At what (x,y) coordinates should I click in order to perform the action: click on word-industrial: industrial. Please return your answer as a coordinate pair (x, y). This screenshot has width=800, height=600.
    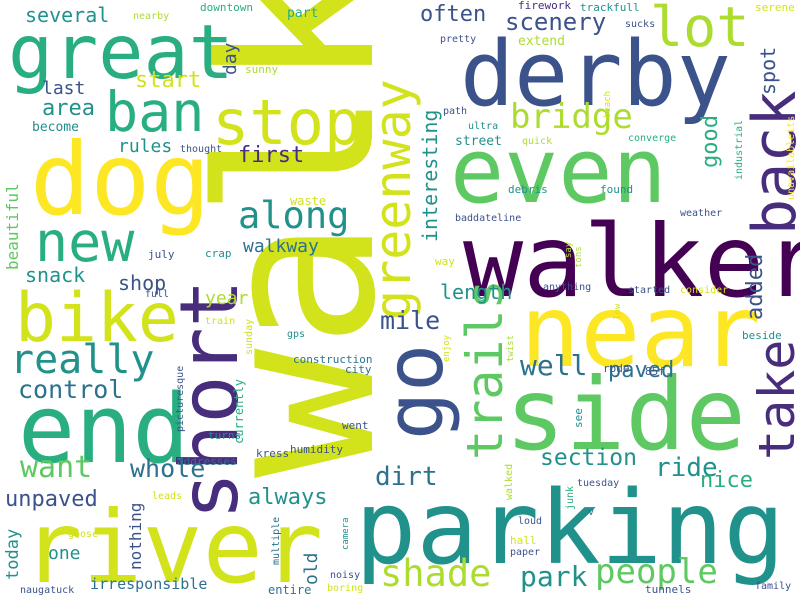
    Looking at the image, I should click on (739, 149).